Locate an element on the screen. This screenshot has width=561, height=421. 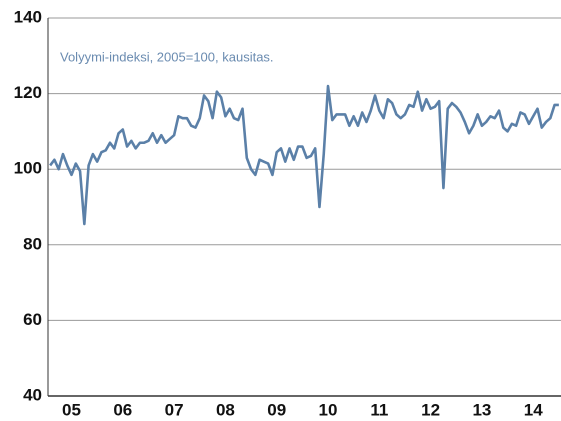
x-tick-label: 14 is located at coordinates (533, 409).